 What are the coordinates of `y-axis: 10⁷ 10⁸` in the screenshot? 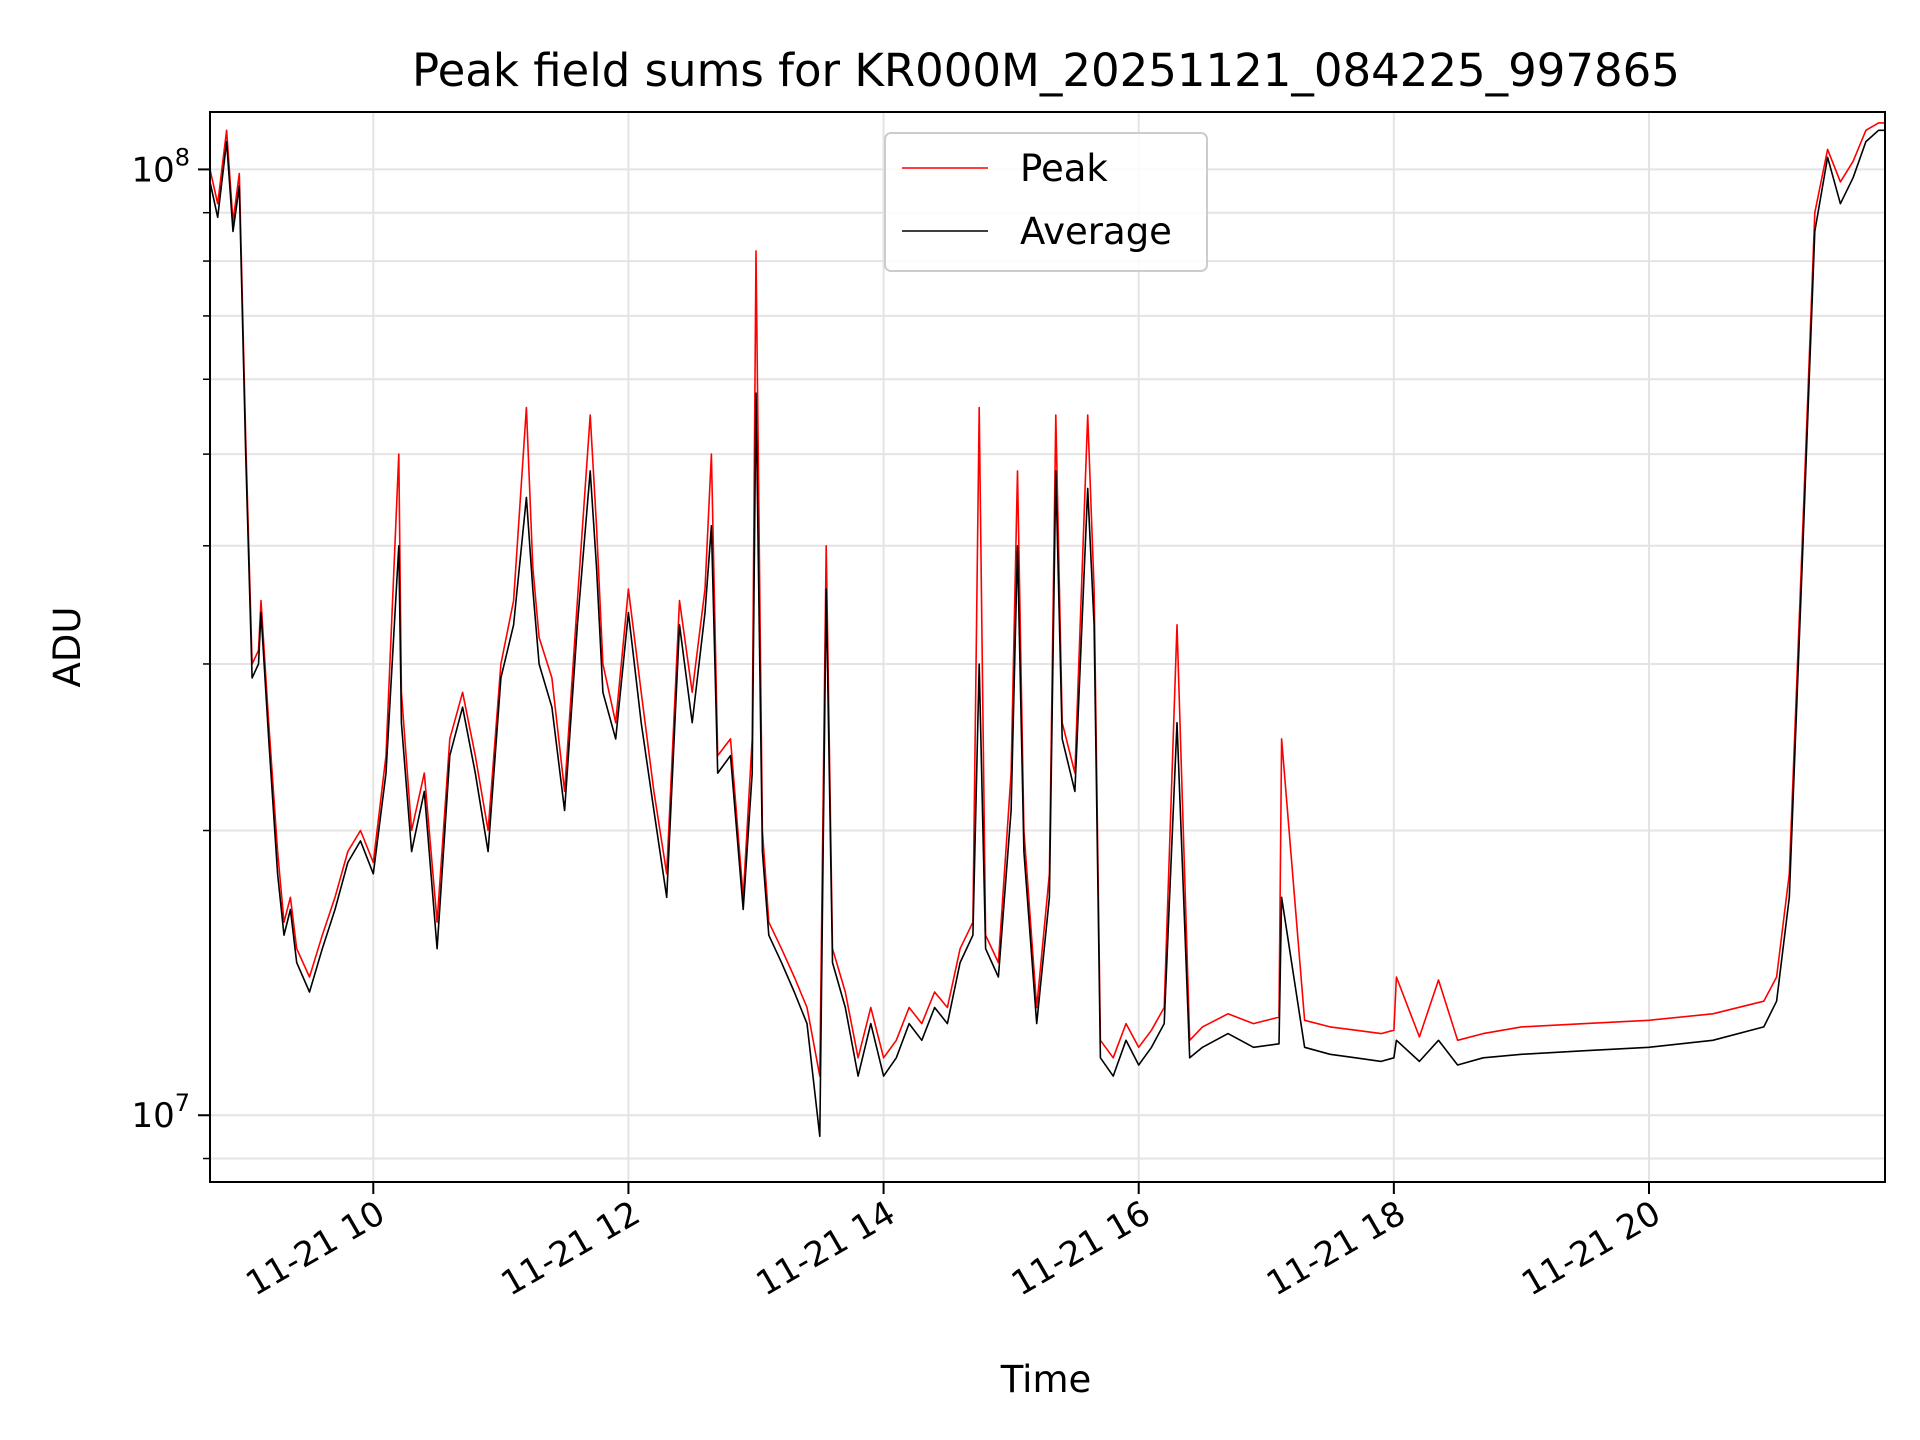 It's located at (170, 651).